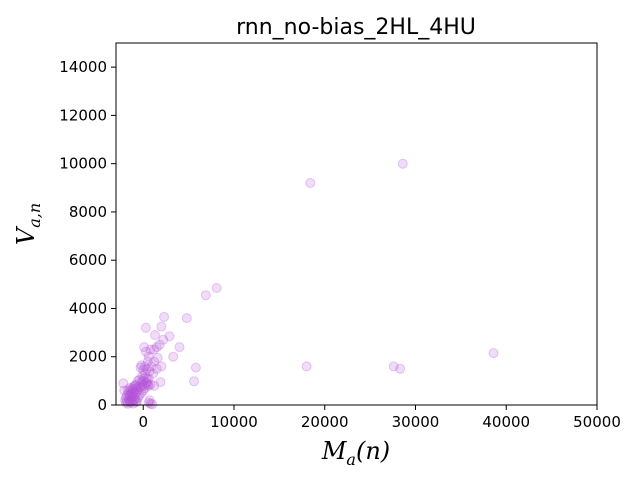  I want to click on y-axis-label: Va,n, so click(28, 224).